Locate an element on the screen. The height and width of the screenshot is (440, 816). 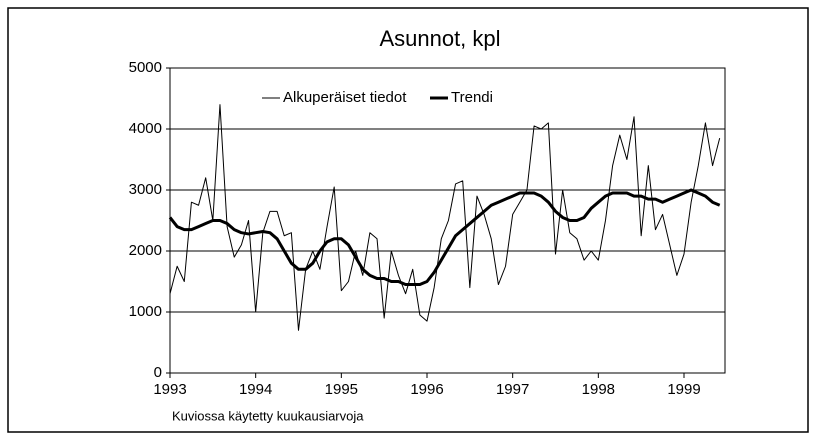
x-tick-label: 1999 is located at coordinates (683, 389).